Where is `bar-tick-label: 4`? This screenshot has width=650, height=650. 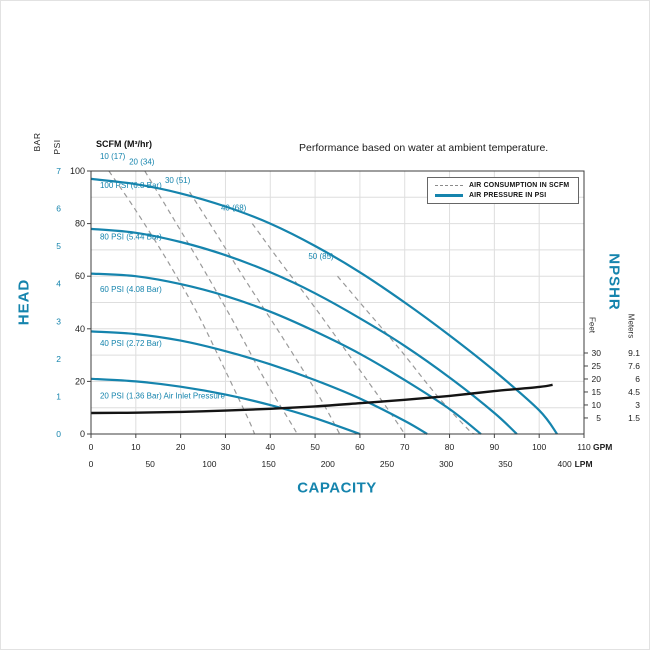 bar-tick-label: 4 is located at coordinates (58, 284).